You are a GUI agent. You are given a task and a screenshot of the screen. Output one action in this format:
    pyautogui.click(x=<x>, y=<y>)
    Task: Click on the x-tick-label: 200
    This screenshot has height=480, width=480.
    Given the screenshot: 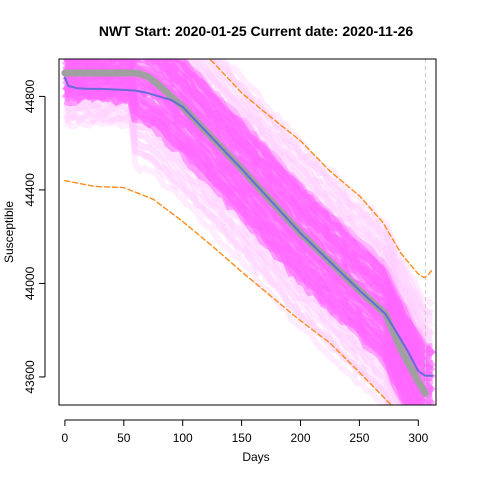 What is the action you would take?
    pyautogui.click(x=301, y=438)
    